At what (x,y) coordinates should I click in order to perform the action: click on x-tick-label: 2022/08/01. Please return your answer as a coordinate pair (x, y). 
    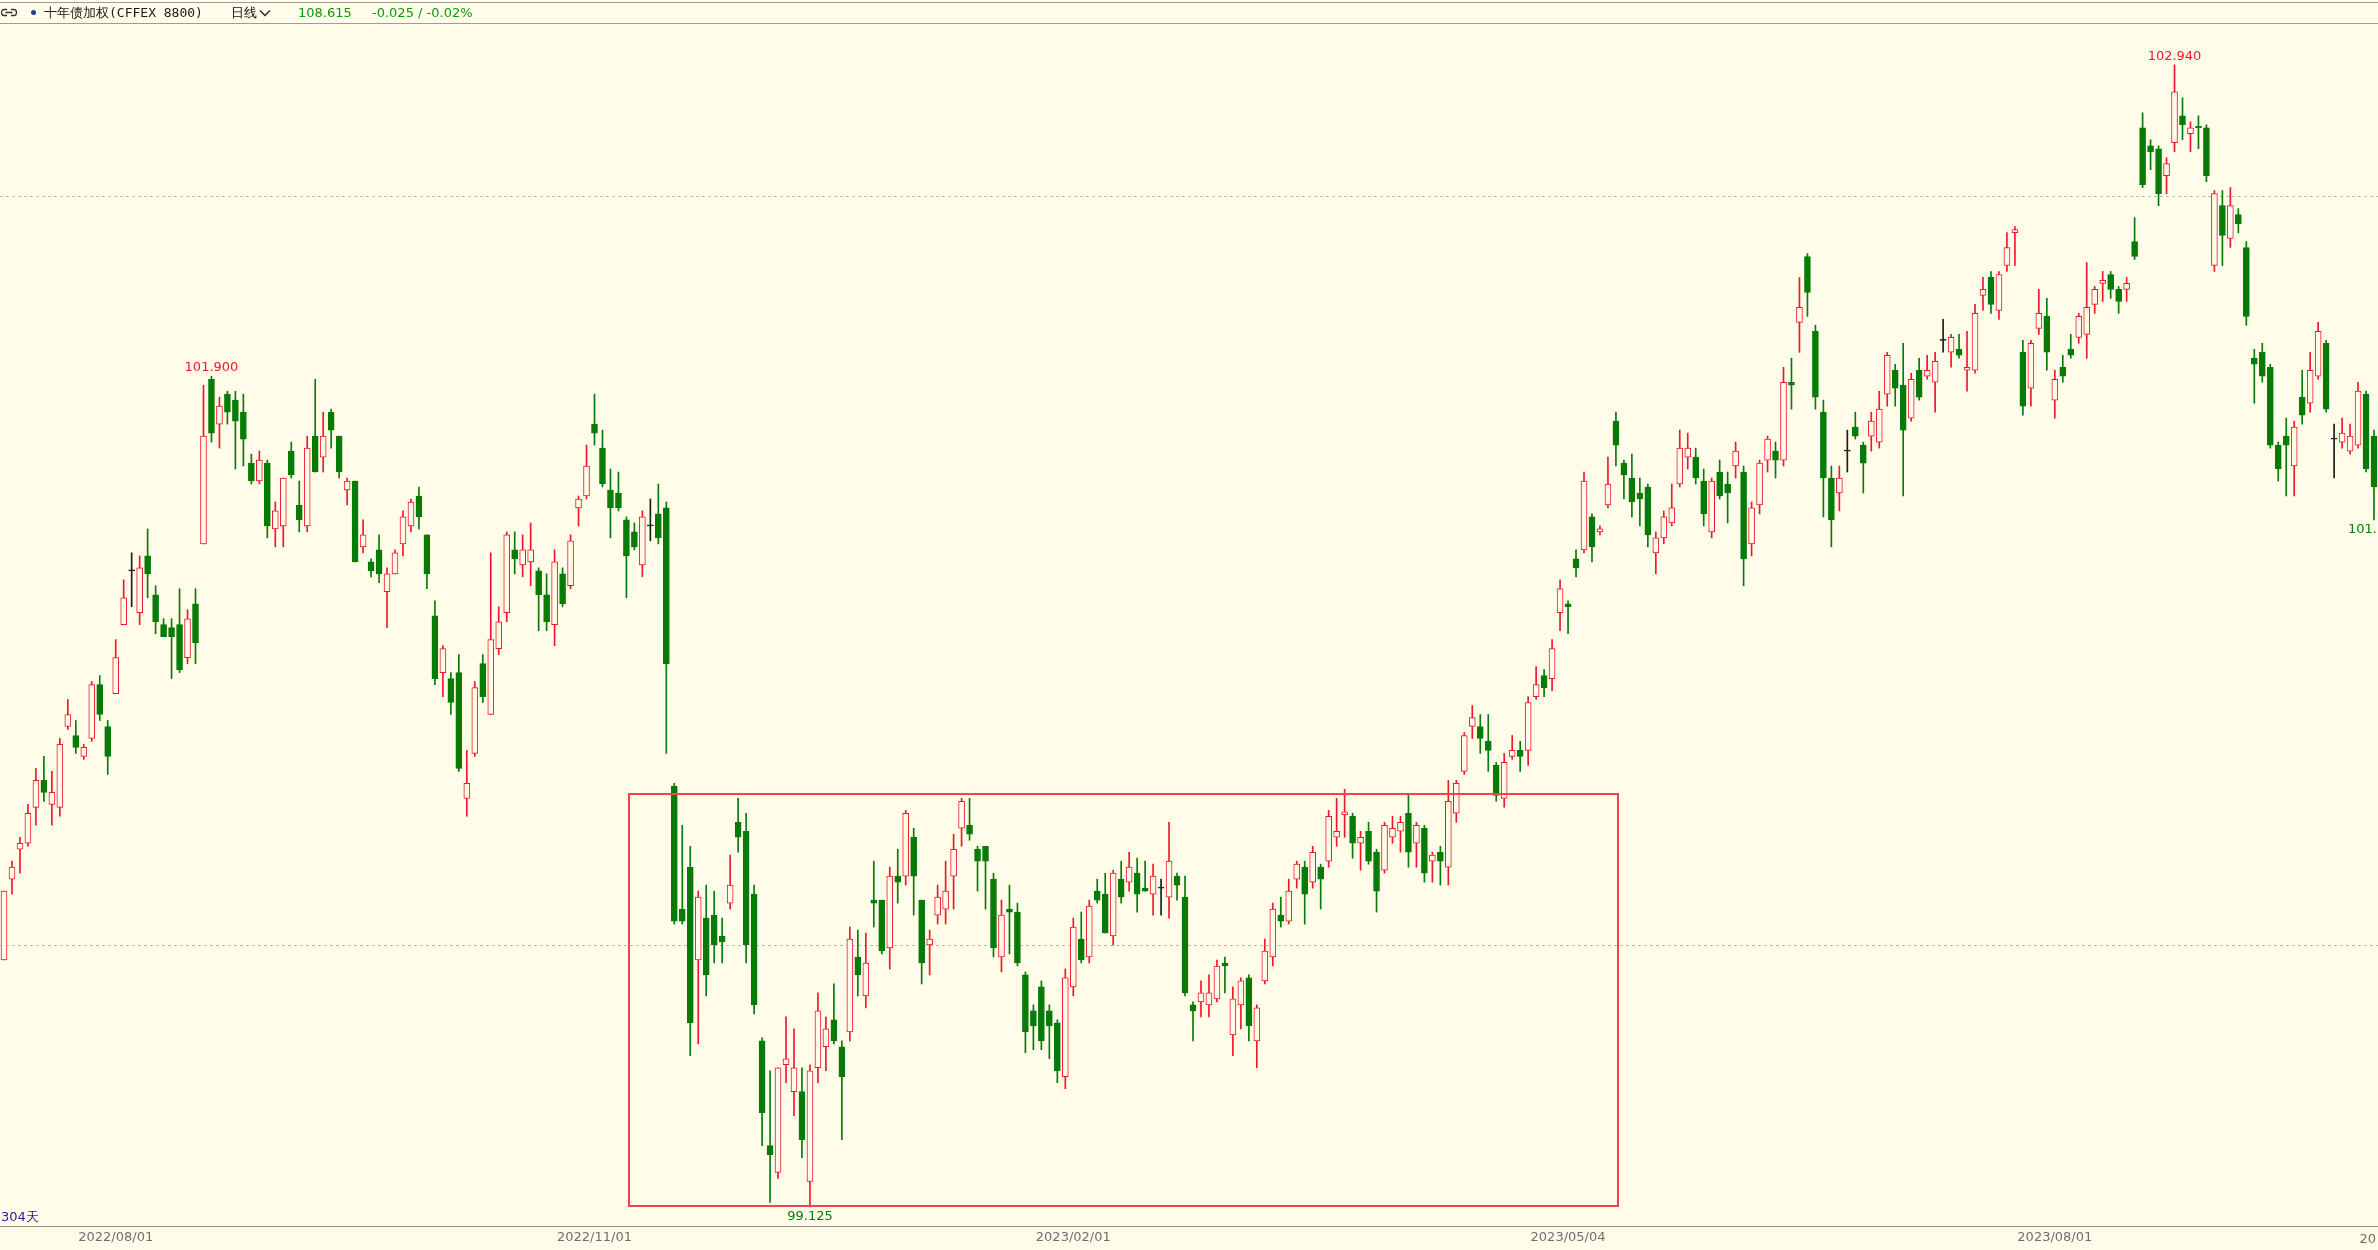
    Looking at the image, I should click on (116, 1236).